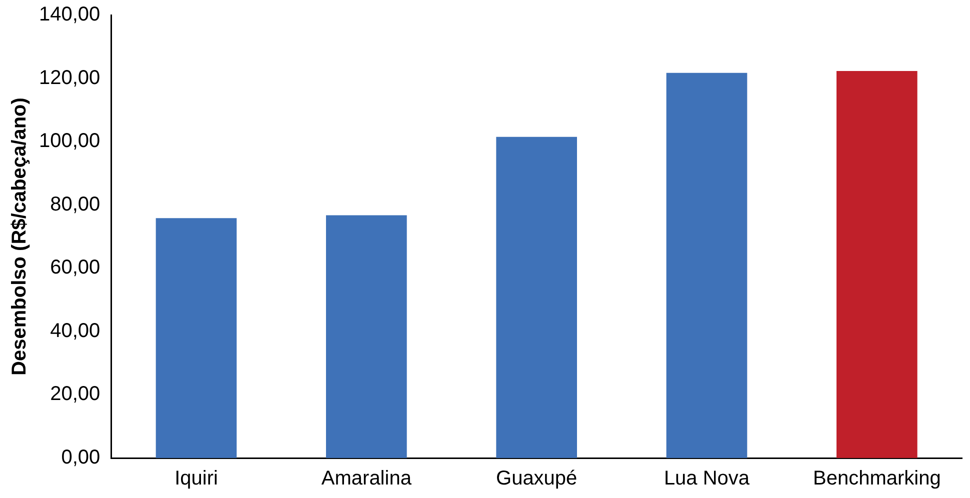  What do you see at coordinates (69, 77) in the screenshot?
I see `y-tick-label: 120,00` at bounding box center [69, 77].